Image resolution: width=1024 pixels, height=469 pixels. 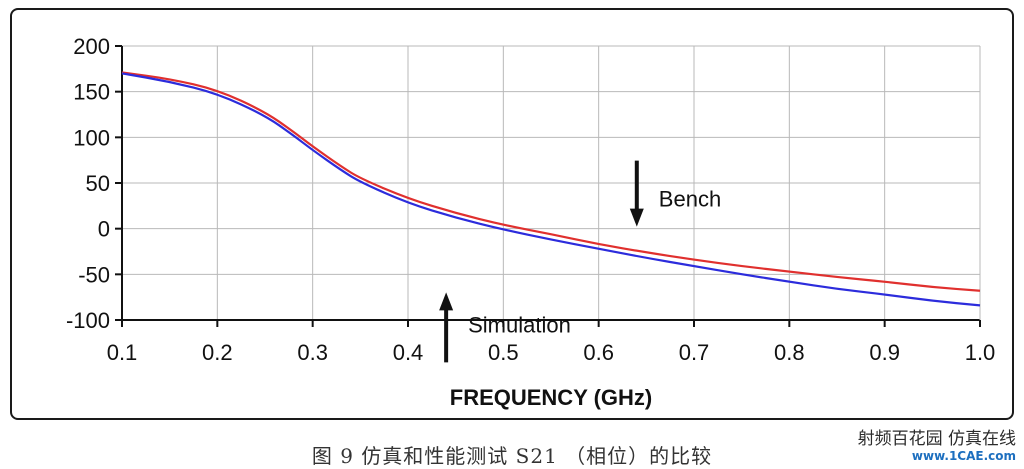 I want to click on x-tick-label: 0.7, so click(x=694, y=352).